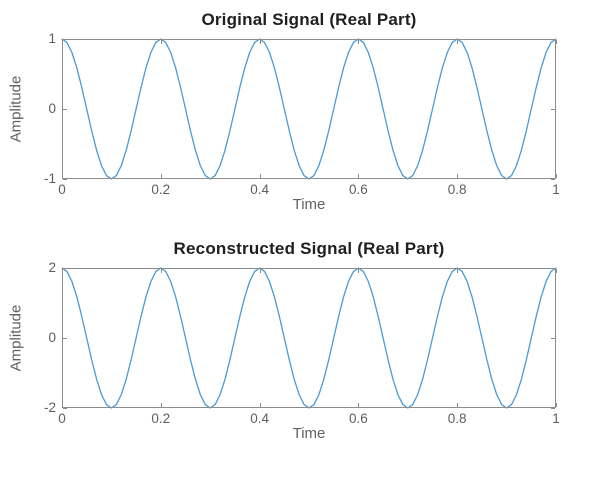 This screenshot has width=615, height=483. Describe the element at coordinates (309, 19) in the screenshot. I see `plot-title: Original Signal (Real Part)` at that location.